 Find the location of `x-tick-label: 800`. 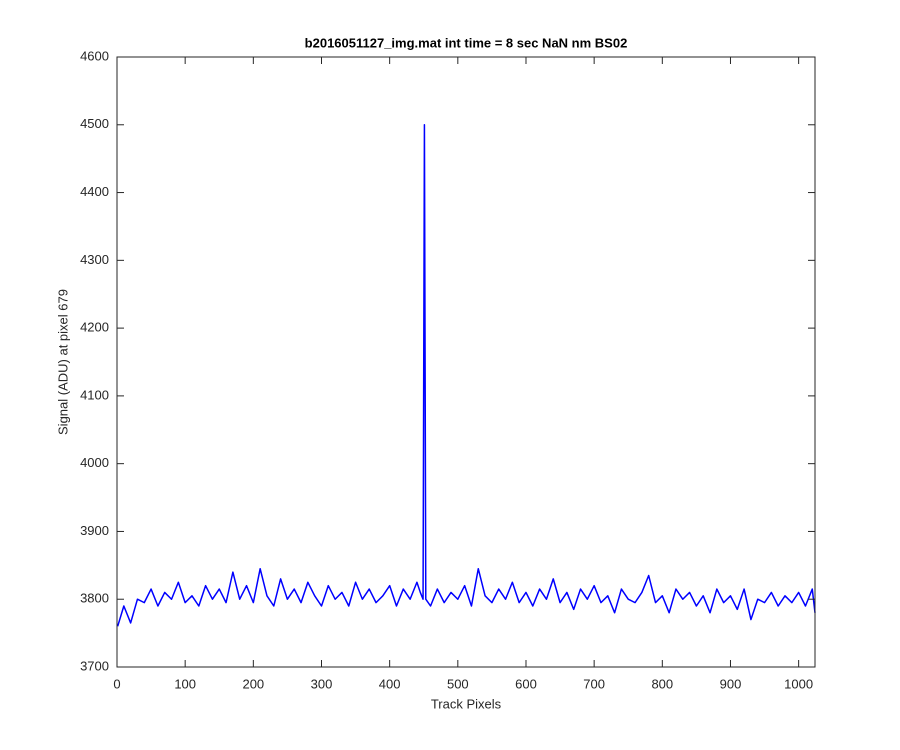

x-tick-label: 800 is located at coordinates (662, 683).